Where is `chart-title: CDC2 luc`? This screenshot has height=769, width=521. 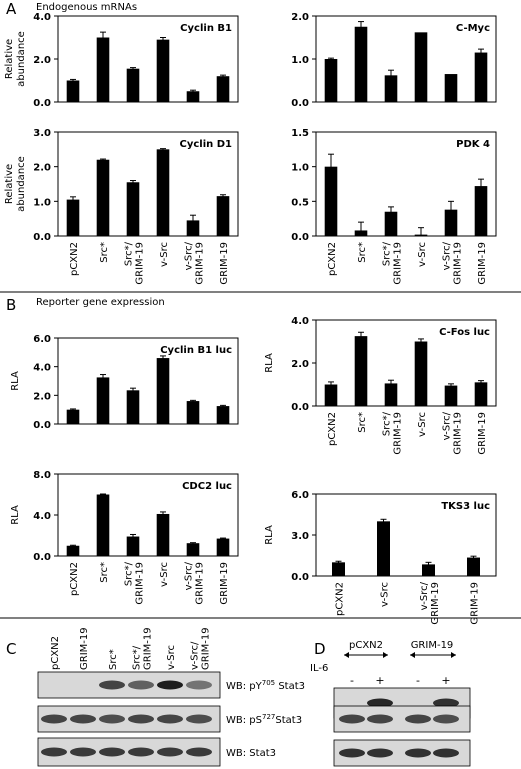
chart-title: CDC2 luc is located at coordinates (207, 486).